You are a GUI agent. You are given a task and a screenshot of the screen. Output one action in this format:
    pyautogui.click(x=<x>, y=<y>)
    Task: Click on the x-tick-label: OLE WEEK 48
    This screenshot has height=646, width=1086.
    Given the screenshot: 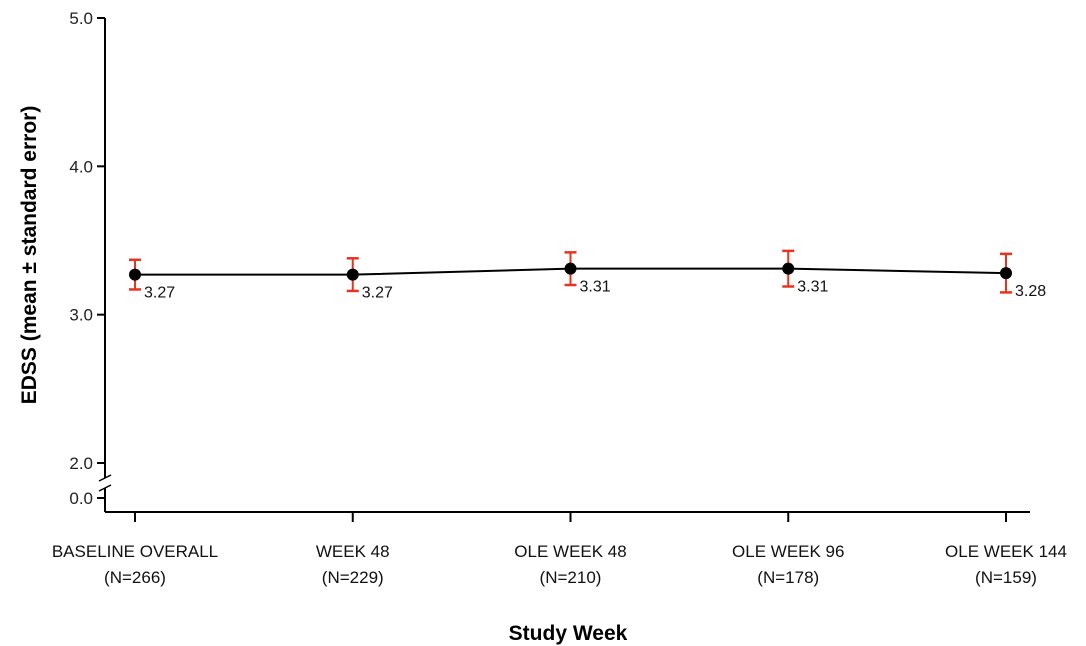 What is the action you would take?
    pyautogui.click(x=570, y=551)
    